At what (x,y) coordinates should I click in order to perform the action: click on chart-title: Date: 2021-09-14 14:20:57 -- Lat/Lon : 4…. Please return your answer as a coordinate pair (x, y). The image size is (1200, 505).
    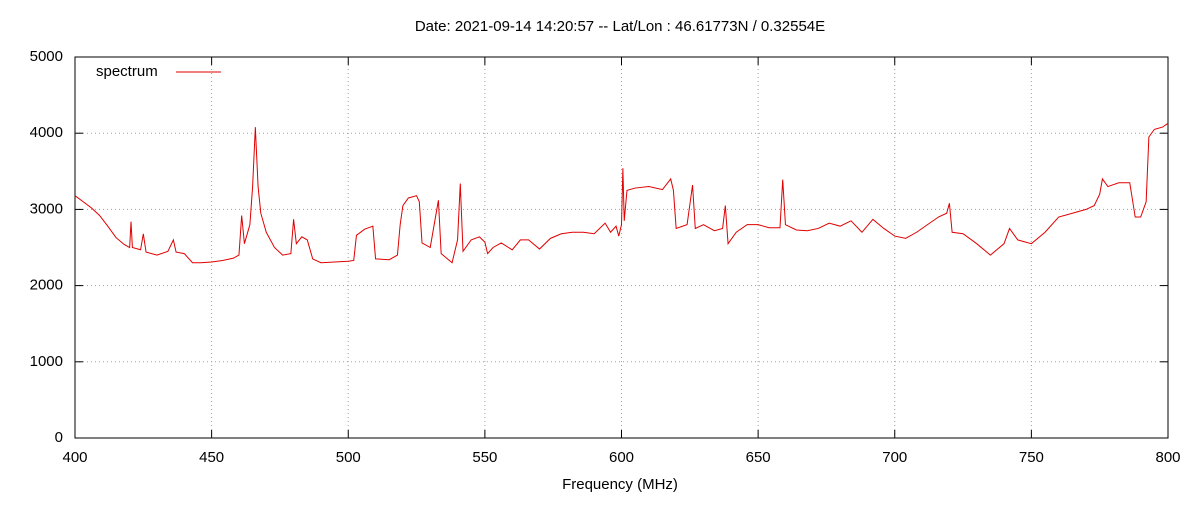
    Looking at the image, I should click on (620, 26).